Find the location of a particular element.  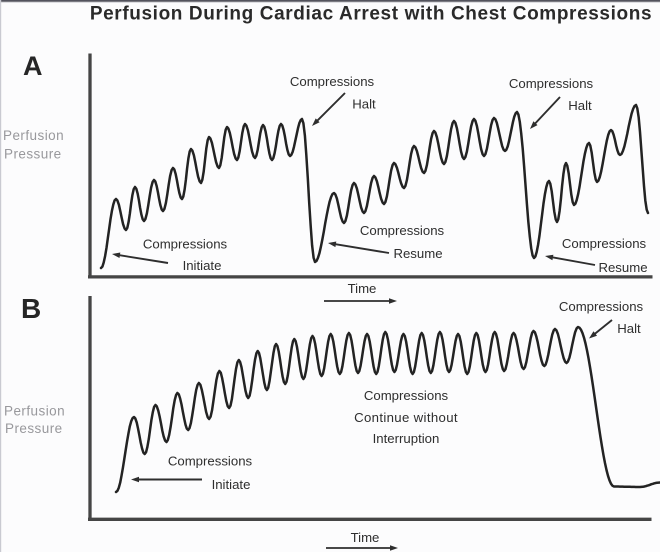

svg-text: B is located at coordinates (31, 308).